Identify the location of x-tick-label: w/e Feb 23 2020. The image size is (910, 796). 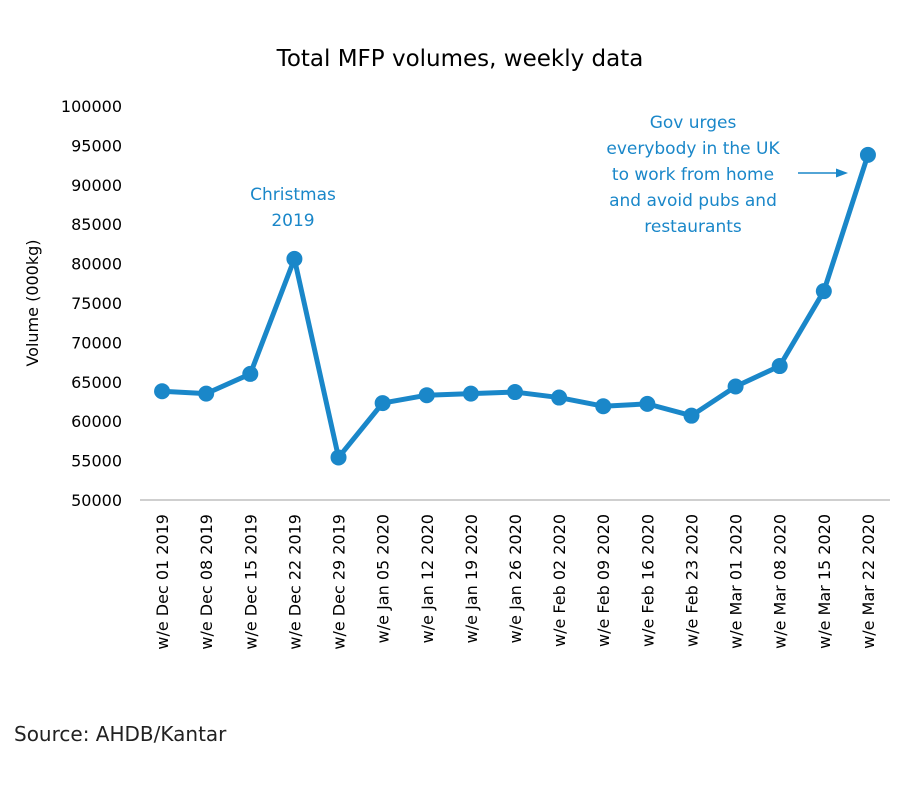
(691, 580).